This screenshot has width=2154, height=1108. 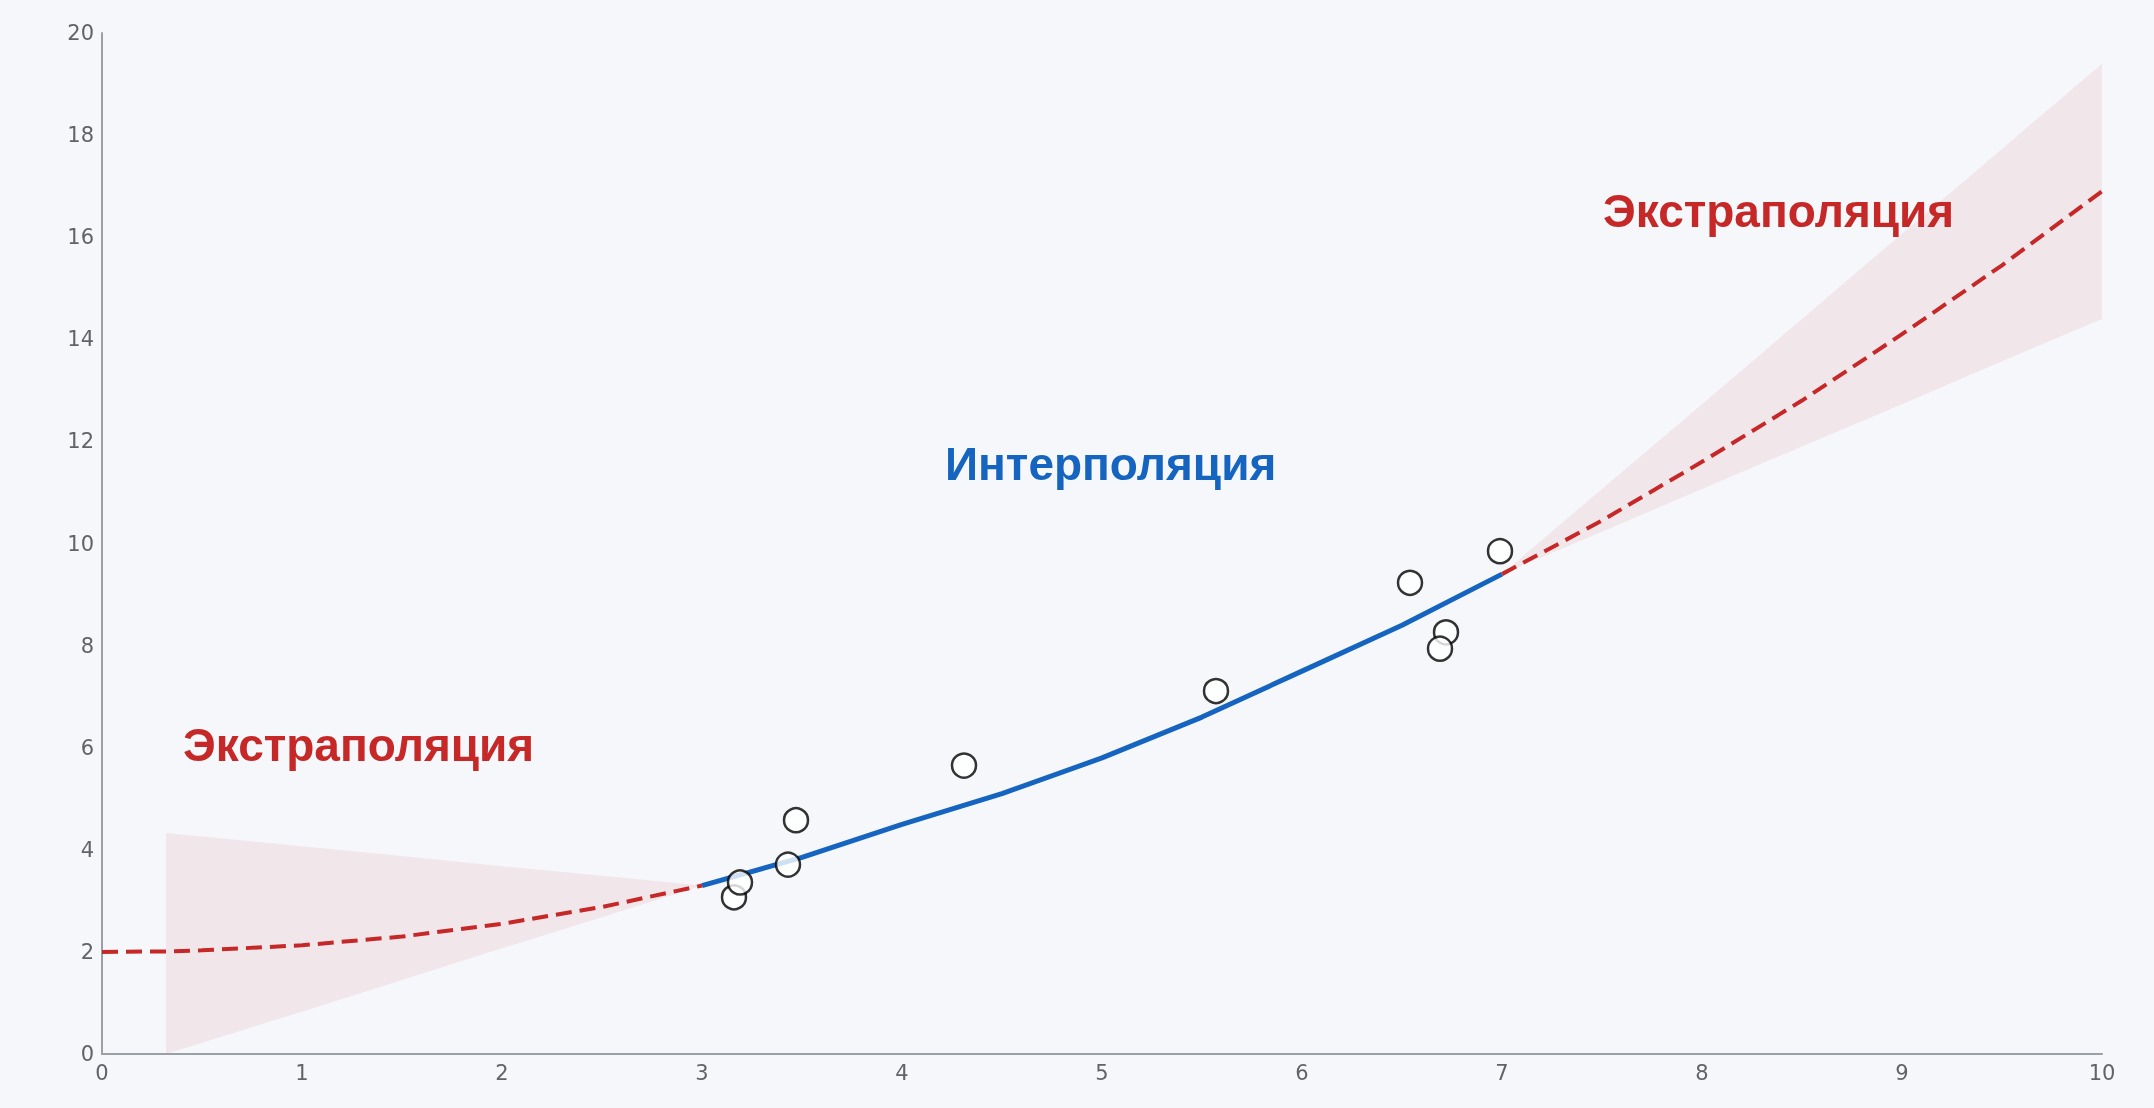 I want to click on x-tick-label: 10, so click(x=2102, y=1072).